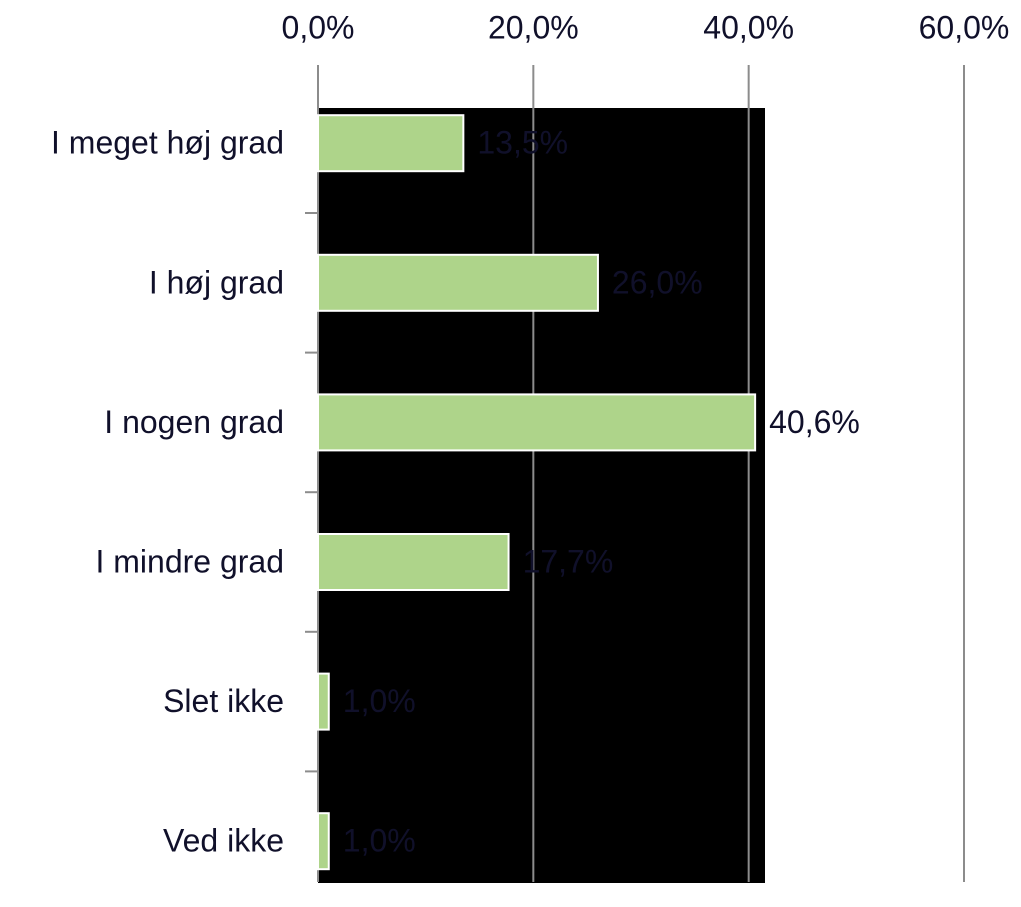 The height and width of the screenshot is (907, 1021). I want to click on data-label: 26,0%, so click(657, 282).